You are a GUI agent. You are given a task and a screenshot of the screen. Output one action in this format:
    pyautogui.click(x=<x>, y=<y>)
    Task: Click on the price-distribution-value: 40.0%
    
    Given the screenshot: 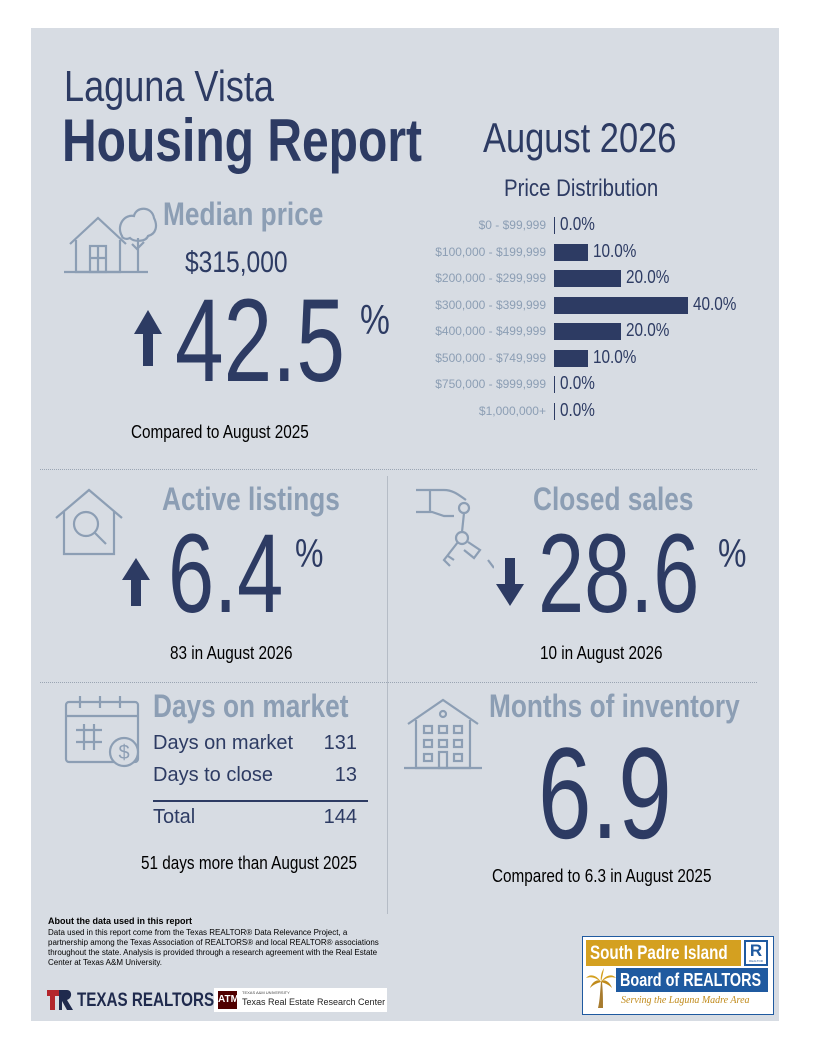 What is the action you would take?
    pyautogui.click(x=715, y=303)
    